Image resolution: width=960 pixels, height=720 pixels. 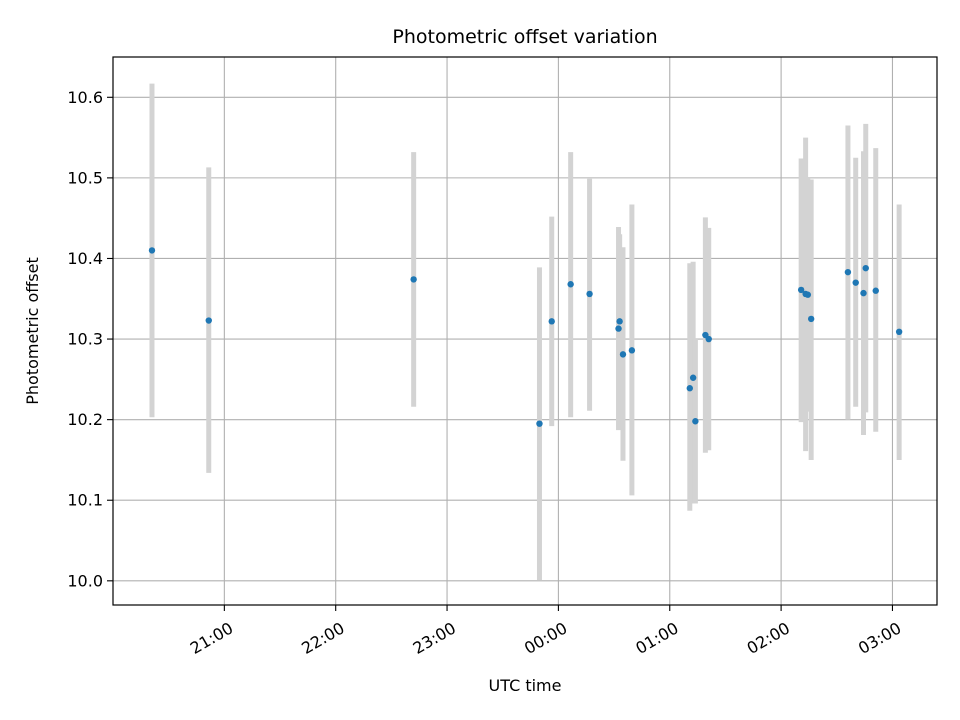 What do you see at coordinates (85, 258) in the screenshot?
I see `y-tick-label: 10.4` at bounding box center [85, 258].